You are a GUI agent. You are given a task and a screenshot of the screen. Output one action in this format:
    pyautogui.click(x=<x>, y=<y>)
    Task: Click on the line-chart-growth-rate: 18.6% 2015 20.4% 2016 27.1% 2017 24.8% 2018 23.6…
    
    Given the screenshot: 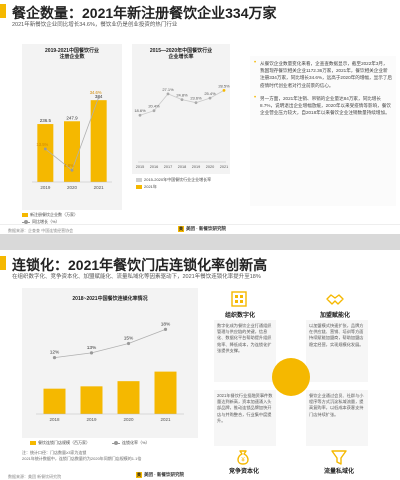 What is the action you would take?
    pyautogui.click(x=182, y=126)
    